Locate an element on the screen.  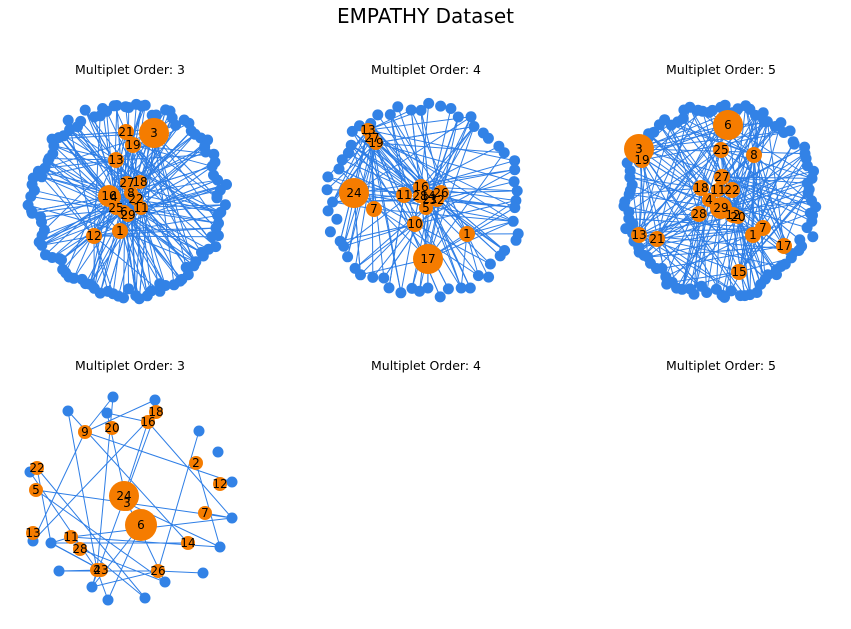
hub-node-label: 28 is located at coordinates (79, 549).